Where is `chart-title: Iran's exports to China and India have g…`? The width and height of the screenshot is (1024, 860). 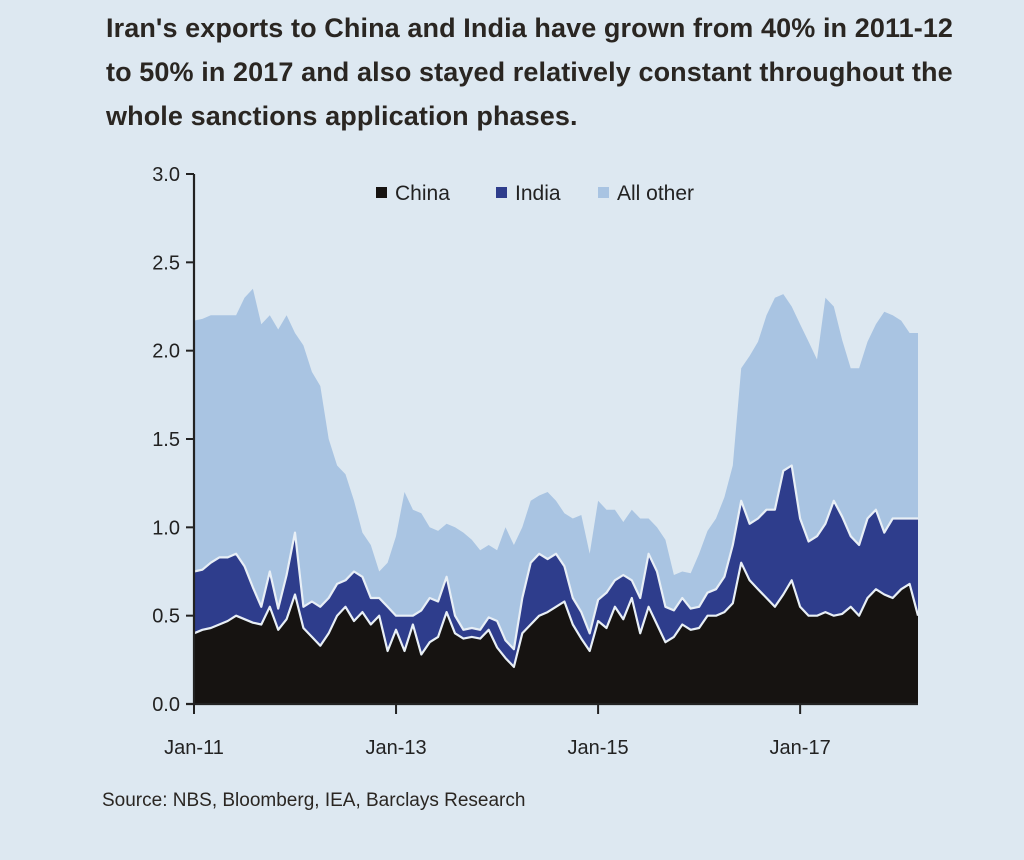 chart-title: Iran's exports to China and India have g… is located at coordinates (530, 72).